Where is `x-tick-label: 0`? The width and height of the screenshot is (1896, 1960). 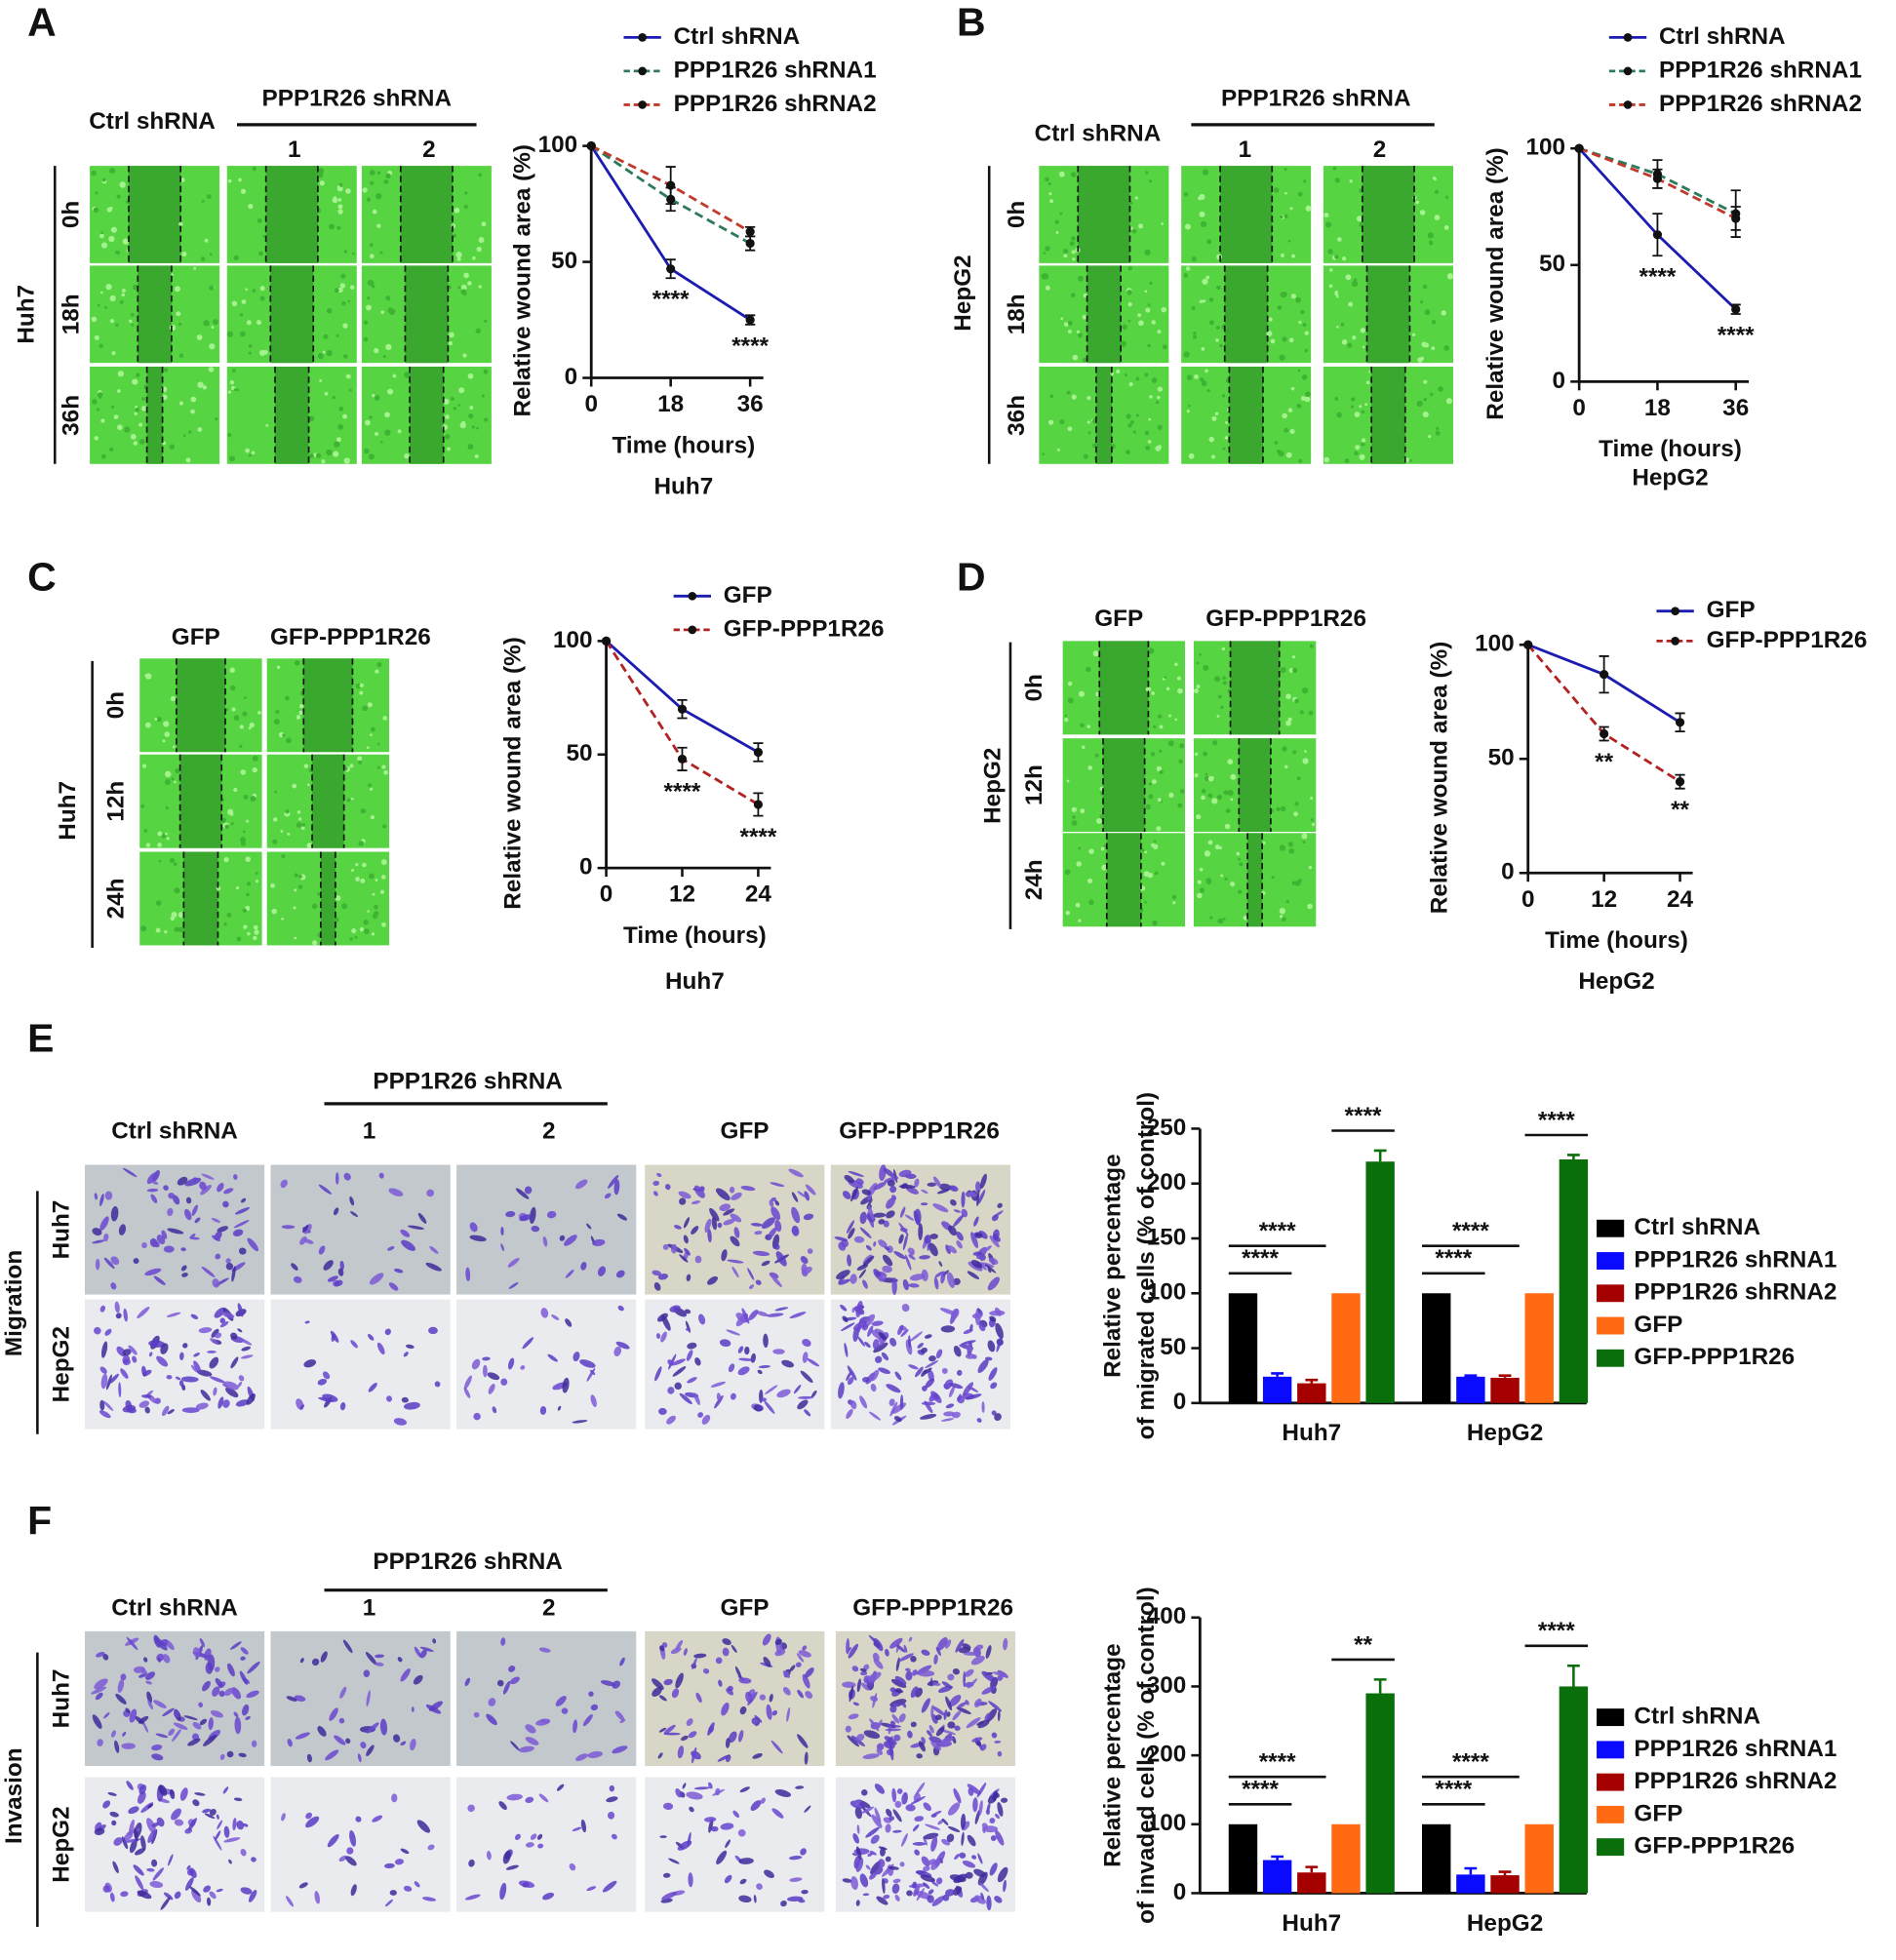 x-tick-label: 0 is located at coordinates (591, 404).